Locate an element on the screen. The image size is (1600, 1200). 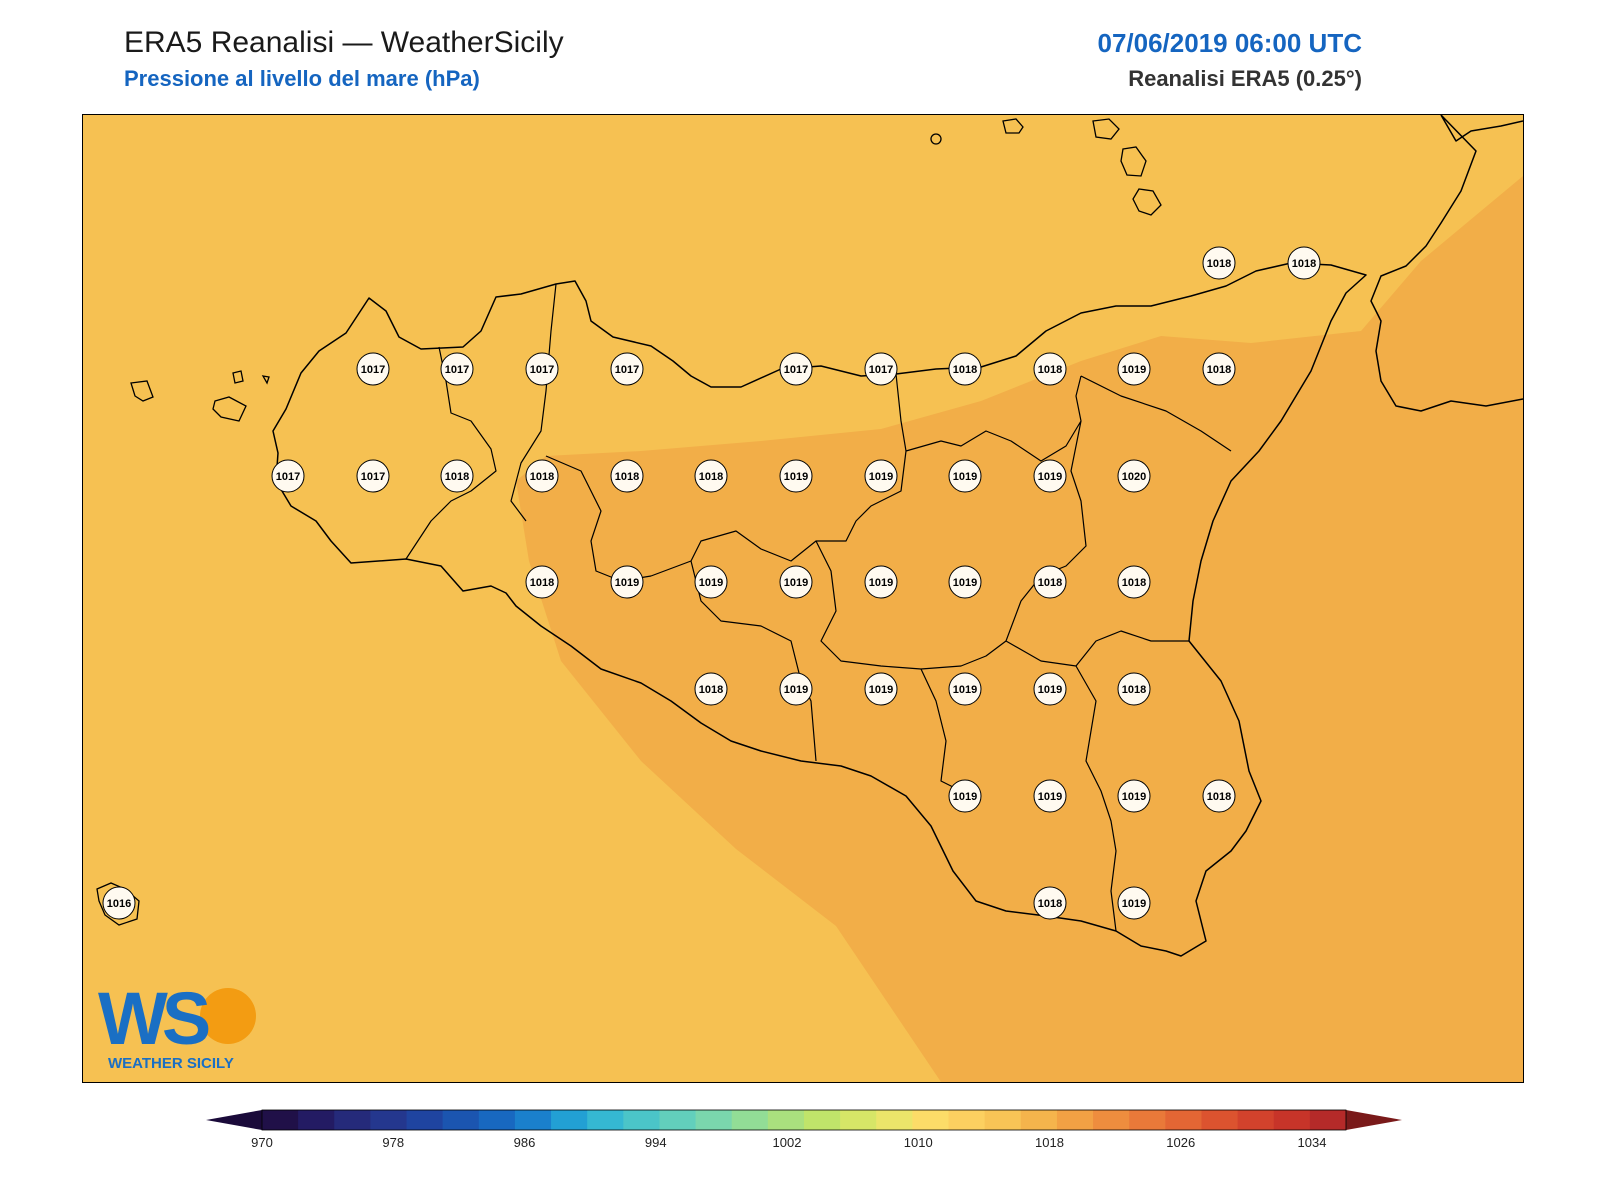
station-value: 1020 is located at coordinates (1134, 477).